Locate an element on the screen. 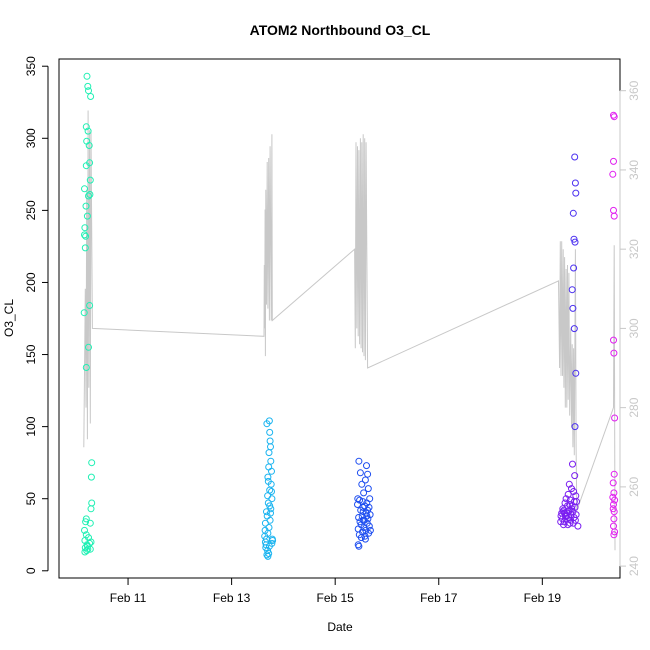 This screenshot has width=650, height=650. x-tick-label: Feb 17 is located at coordinates (439, 598).